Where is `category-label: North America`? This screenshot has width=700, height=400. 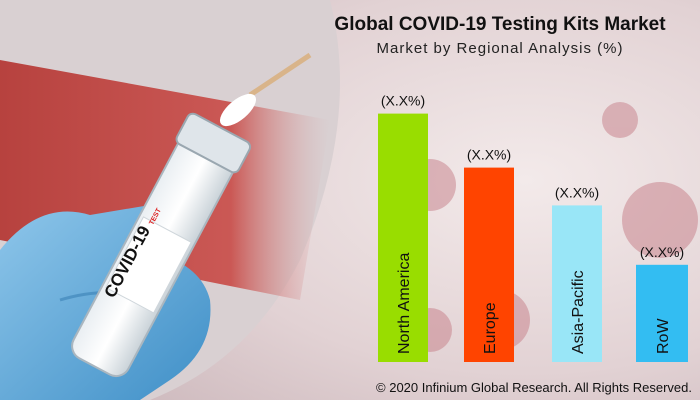 category-label: North America is located at coordinates (404, 303).